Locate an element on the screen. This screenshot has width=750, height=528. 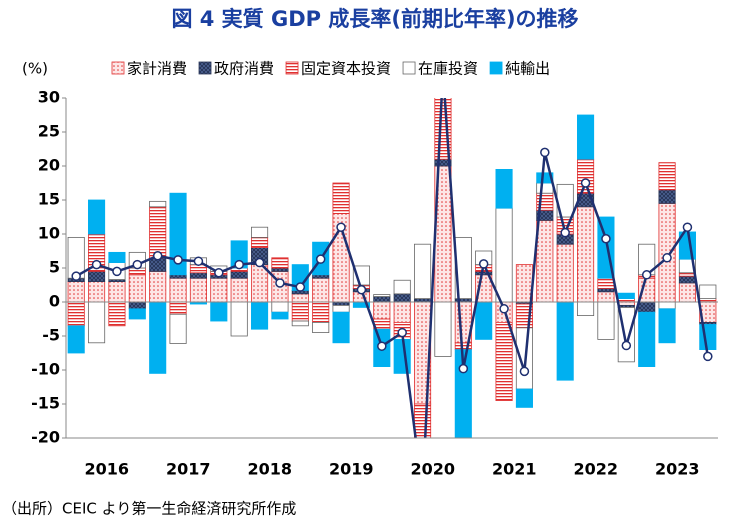
x-tick-label: 2023 is located at coordinates (677, 469).